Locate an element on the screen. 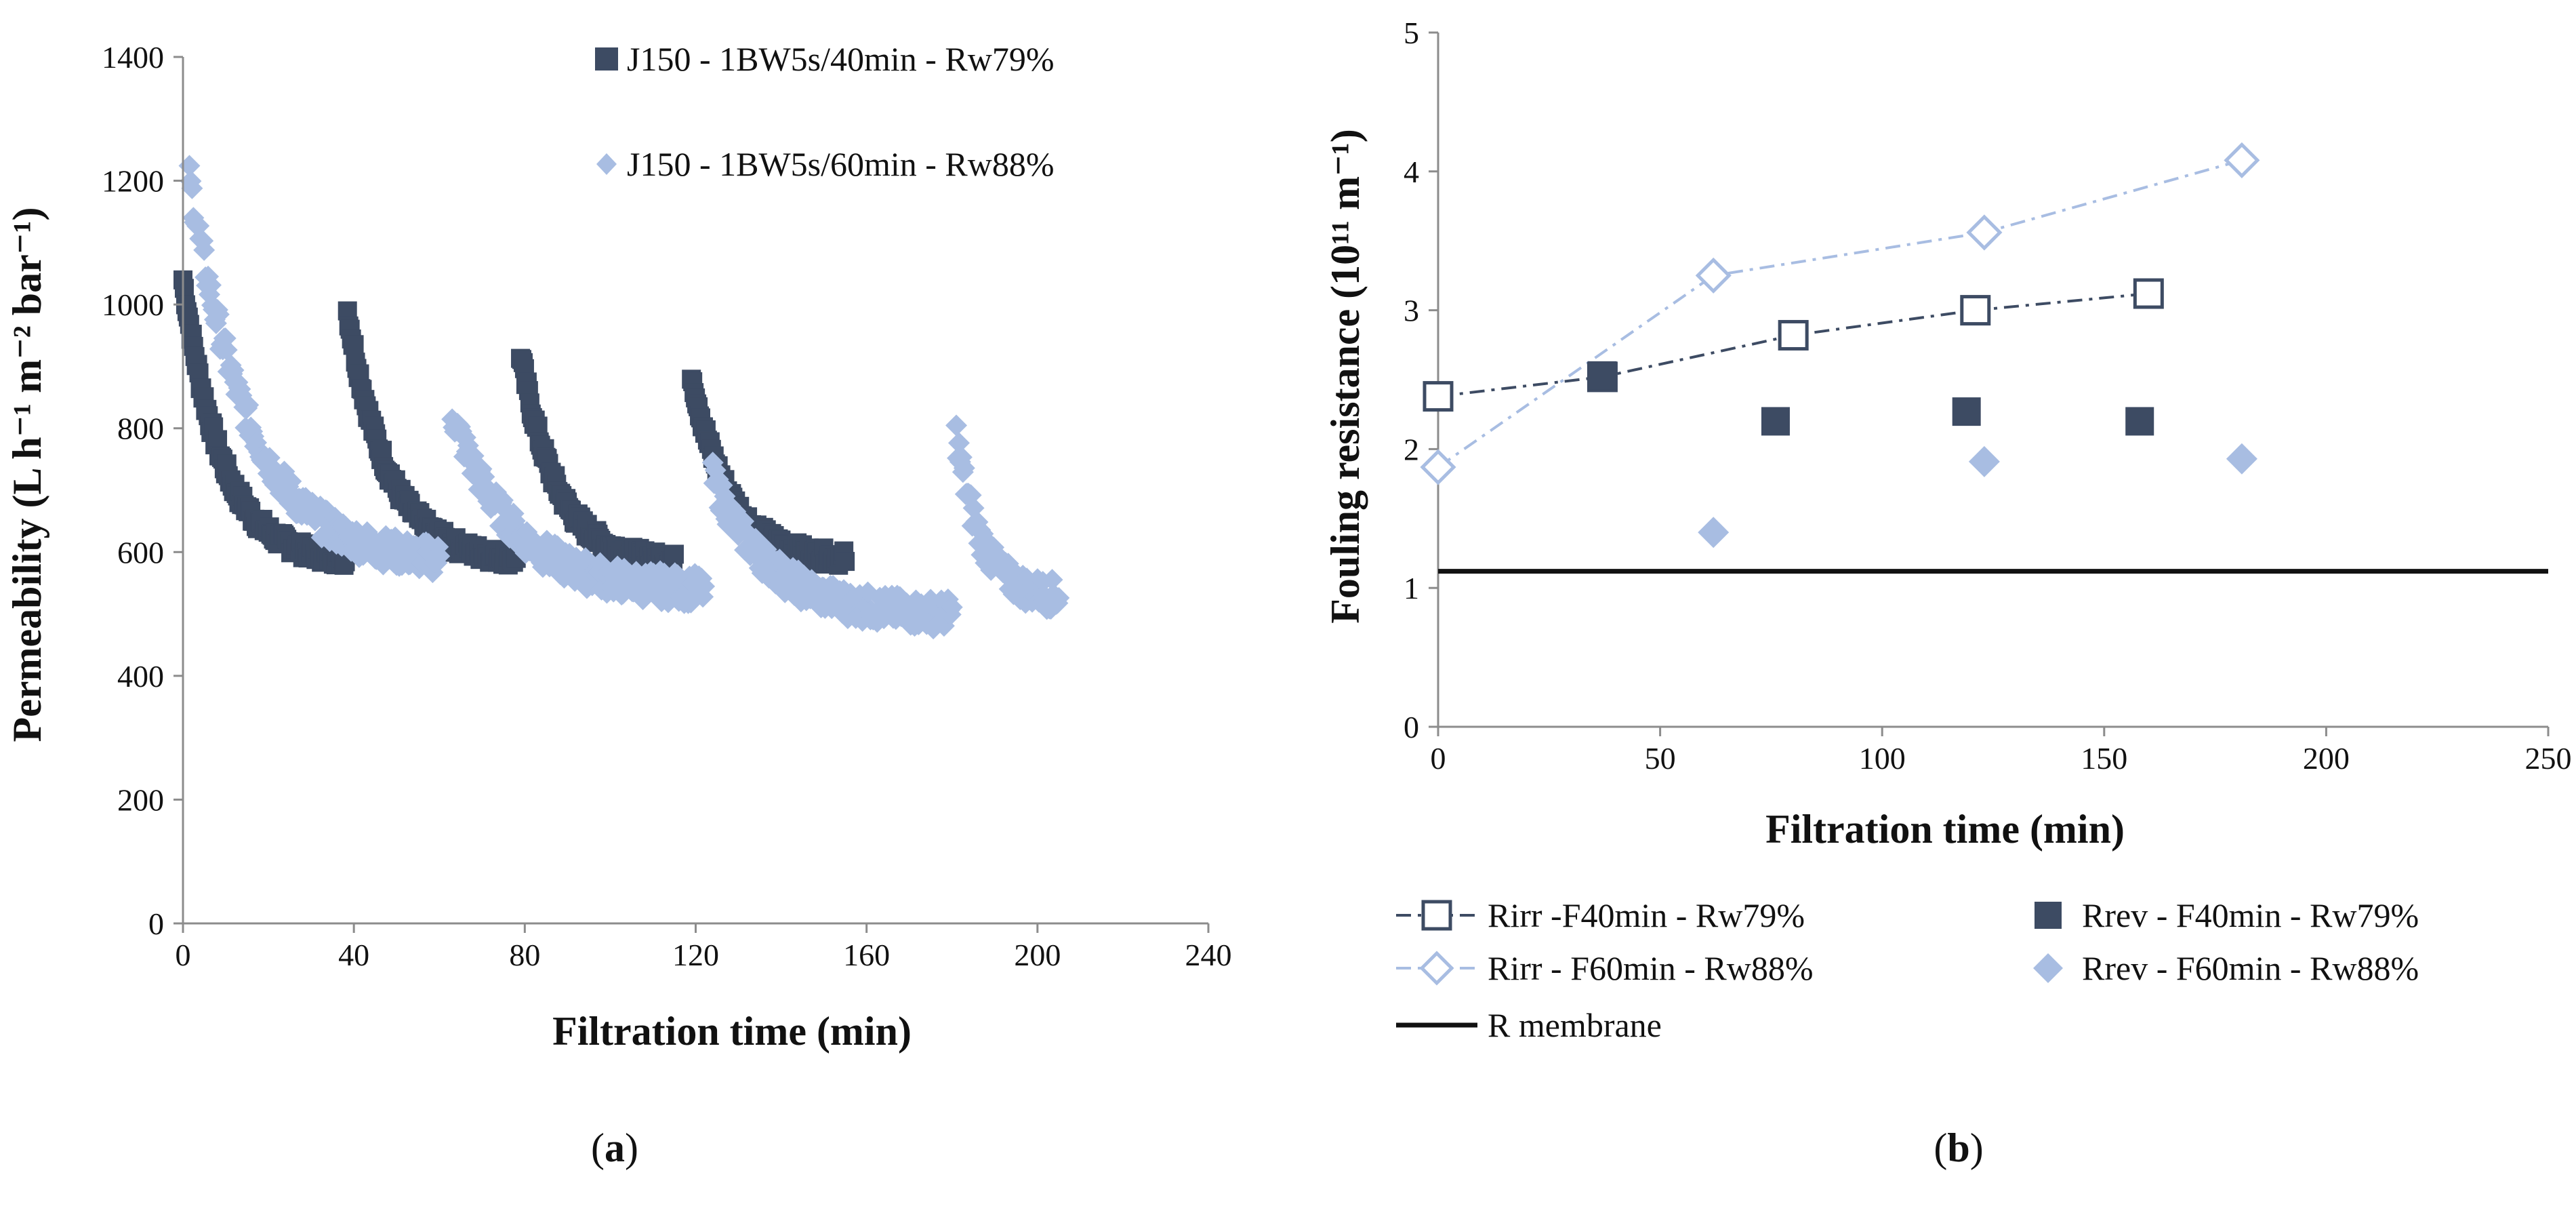 This screenshot has height=1219, width=2576. x-tick-label: 250 is located at coordinates (2548, 759).